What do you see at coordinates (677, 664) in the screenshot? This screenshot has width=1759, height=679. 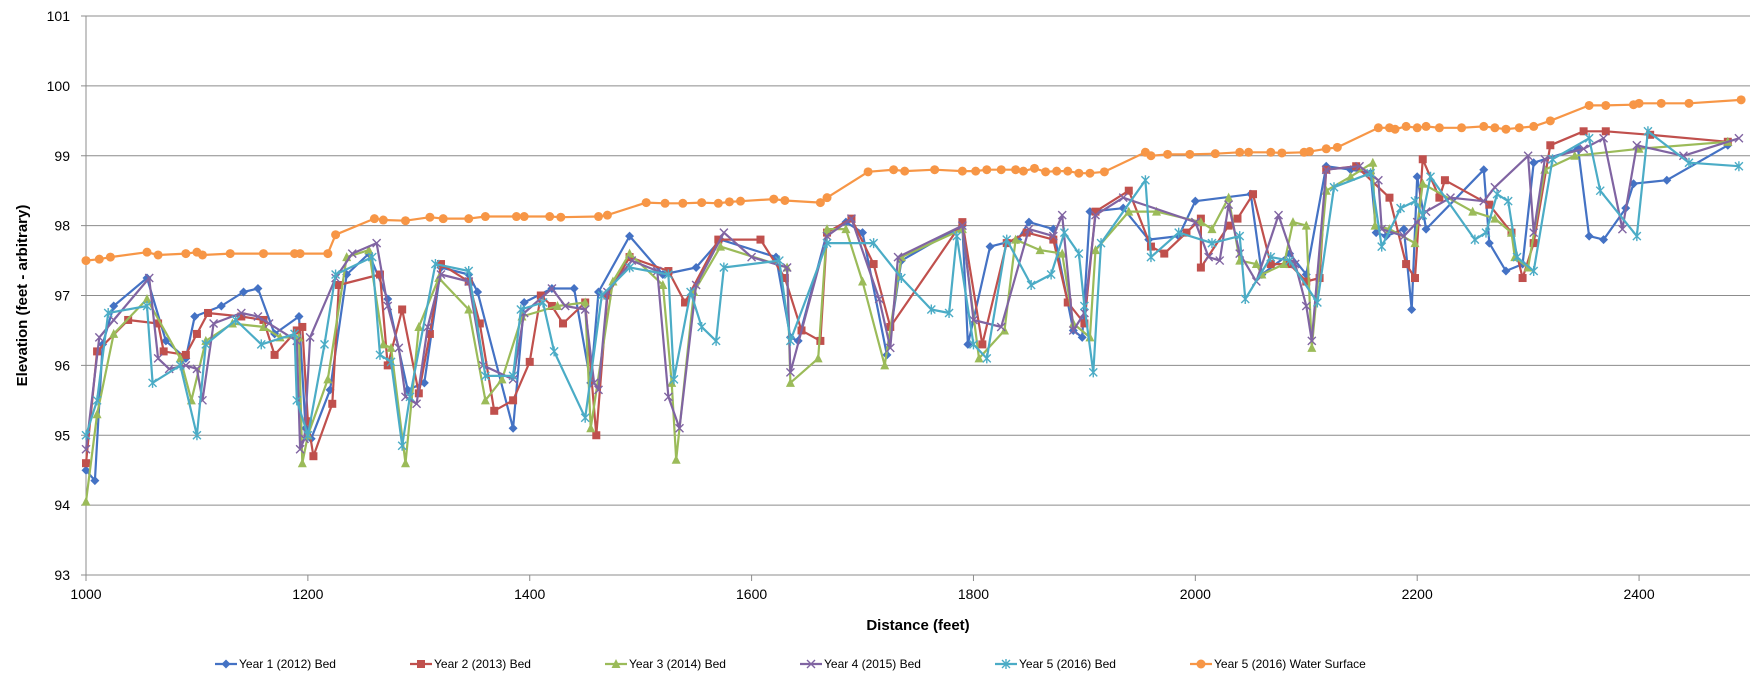 I see `legend-label: Year 3 (2014) Bed` at bounding box center [677, 664].